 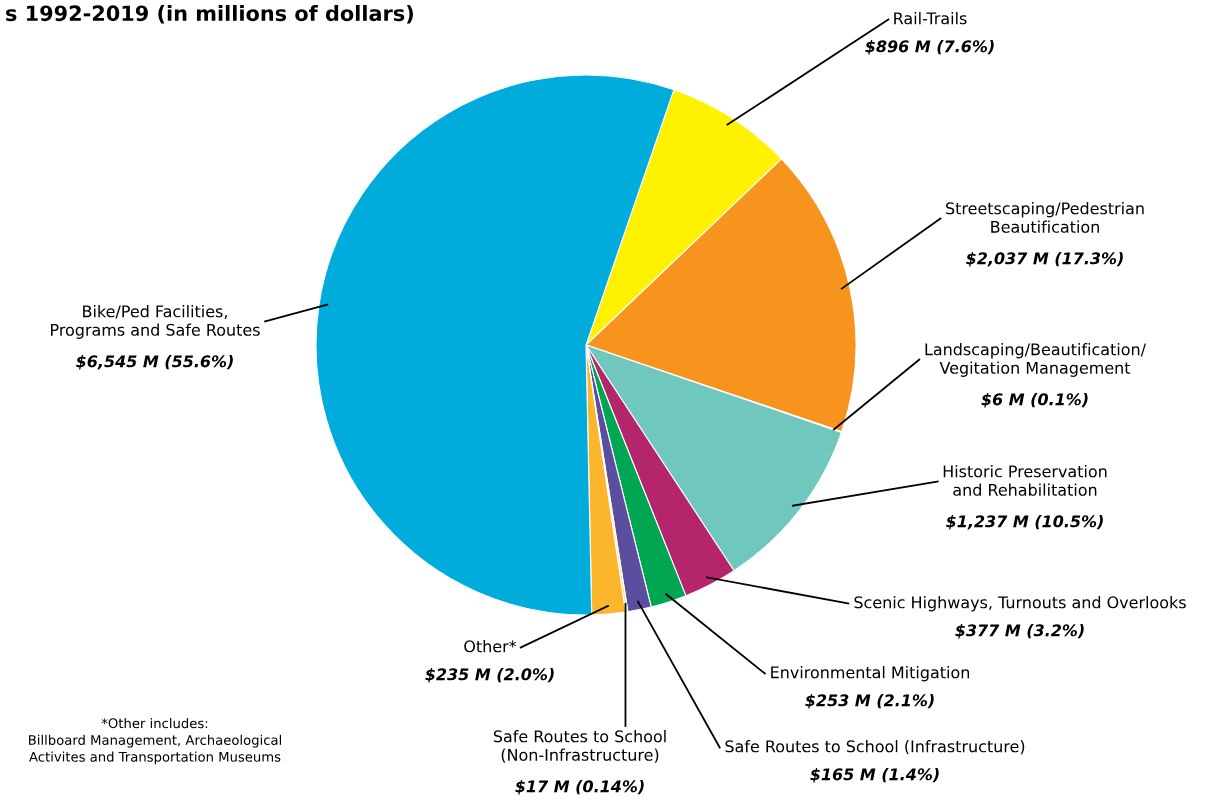 I want to click on slice-label: Landscaping/Beautification/ Vegitation Management, so click(x=1036, y=360).